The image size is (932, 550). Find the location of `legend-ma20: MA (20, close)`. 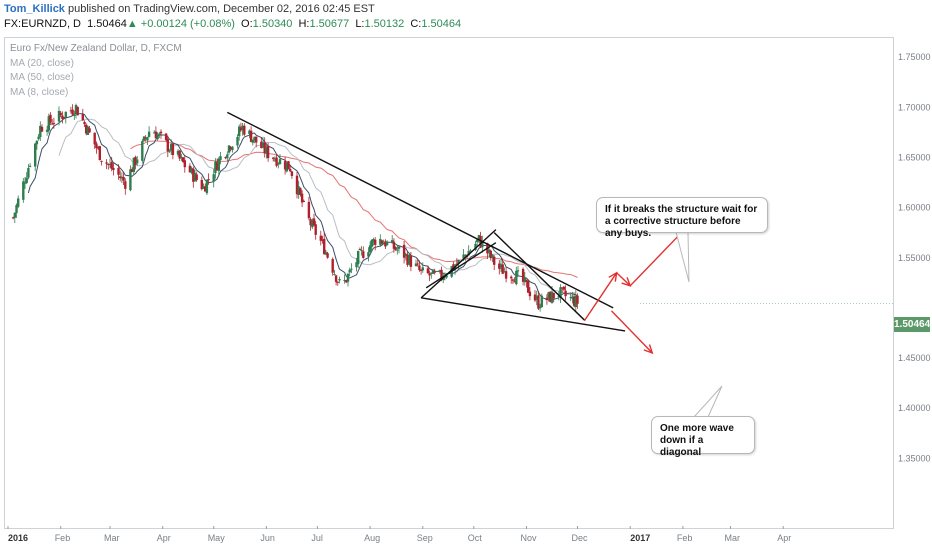

legend-ma20: MA (20, close) is located at coordinates (42, 63).